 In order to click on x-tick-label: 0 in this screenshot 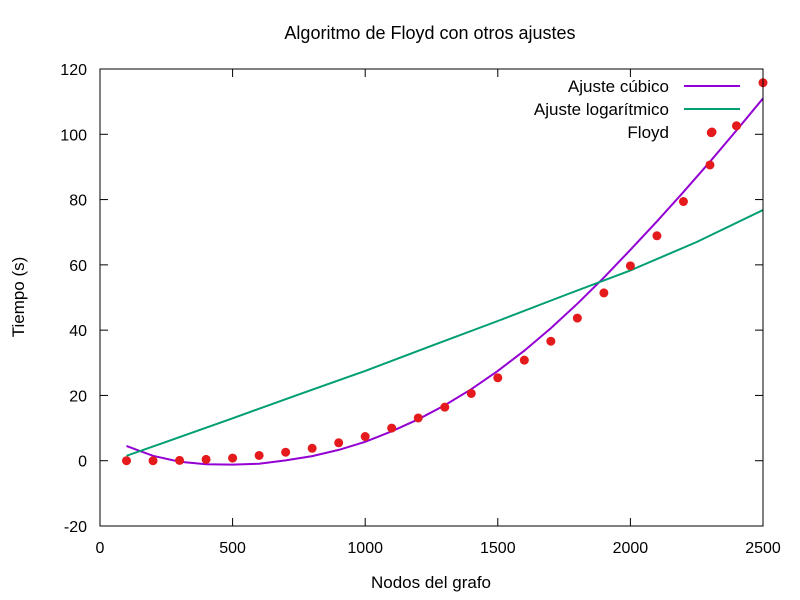, I will do `click(100, 548)`.